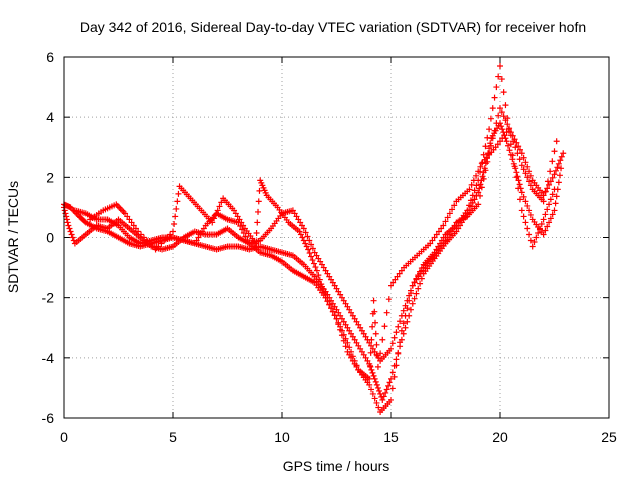  What do you see at coordinates (391, 437) in the screenshot?
I see `x-tick-label: 15` at bounding box center [391, 437].